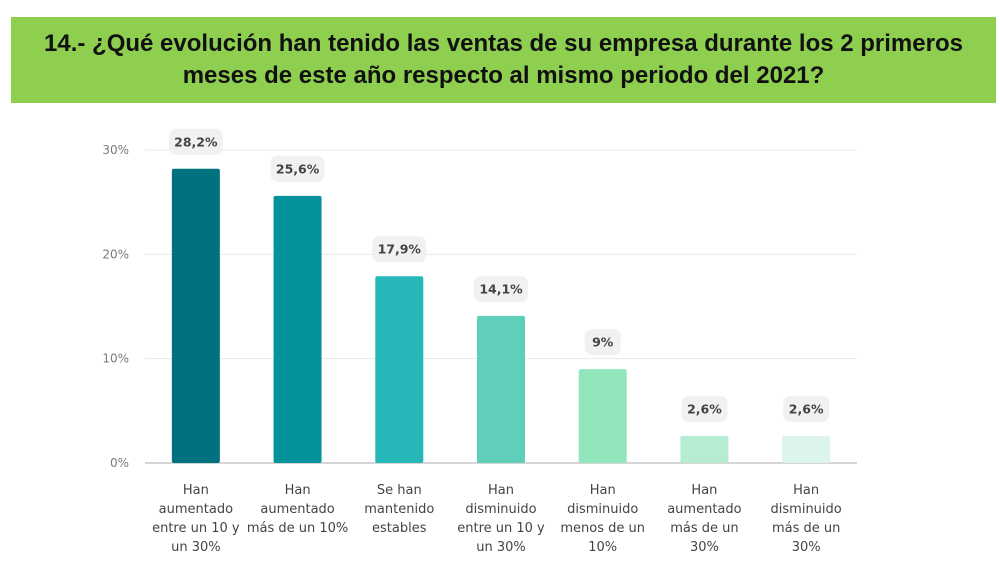 The width and height of the screenshot is (1000, 571). I want to click on category-label-line: Se han, so click(399, 490).